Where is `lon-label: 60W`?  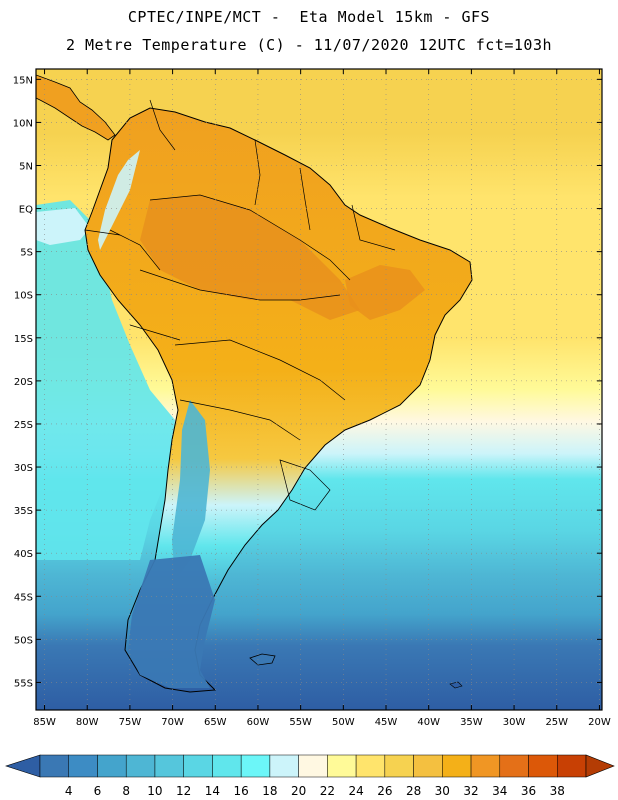 lon-label: 60W is located at coordinates (258, 722).